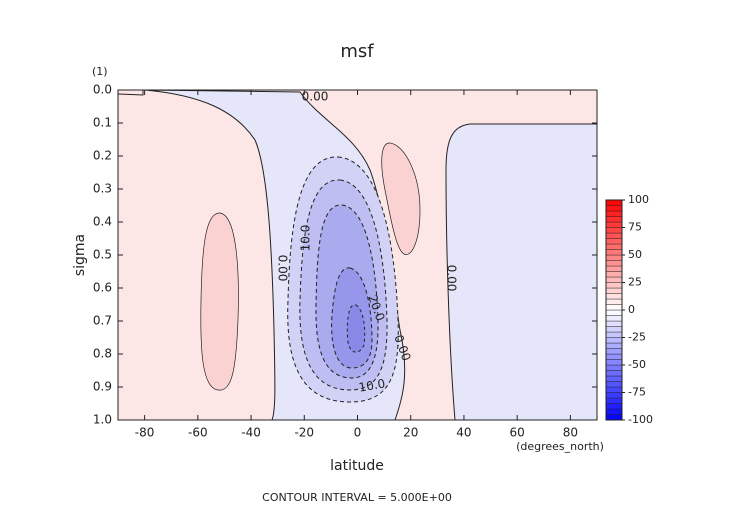 The width and height of the screenshot is (752, 532). Describe the element at coordinates (102, 321) in the screenshot. I see `y-tick-label: 0.7` at that location.